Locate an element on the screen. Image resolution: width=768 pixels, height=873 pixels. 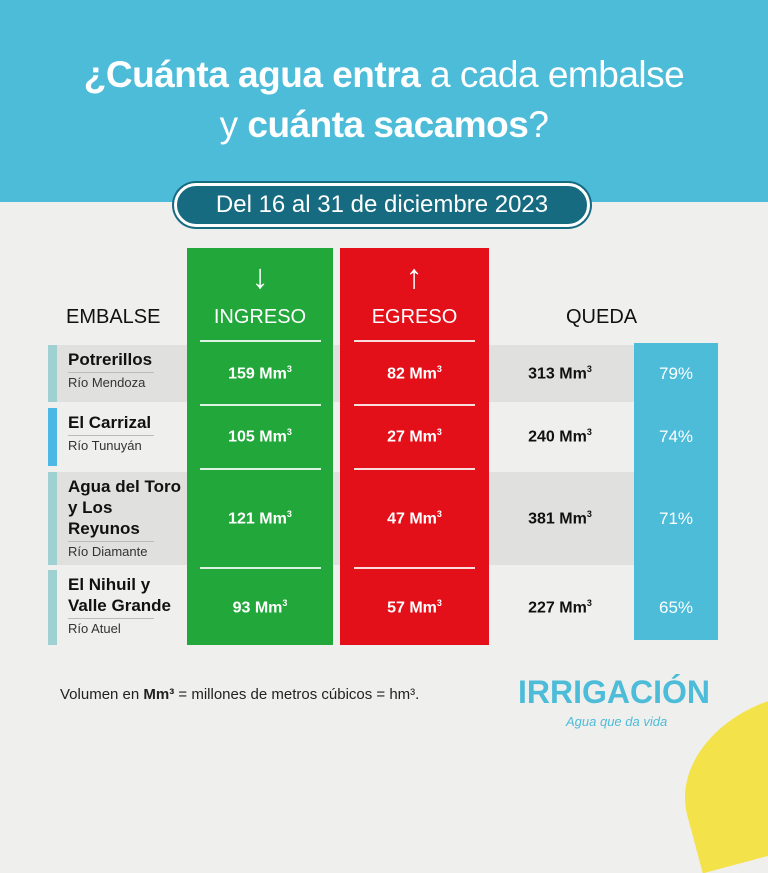
queda-value: 381 Mm3 is located at coordinates (560, 517).